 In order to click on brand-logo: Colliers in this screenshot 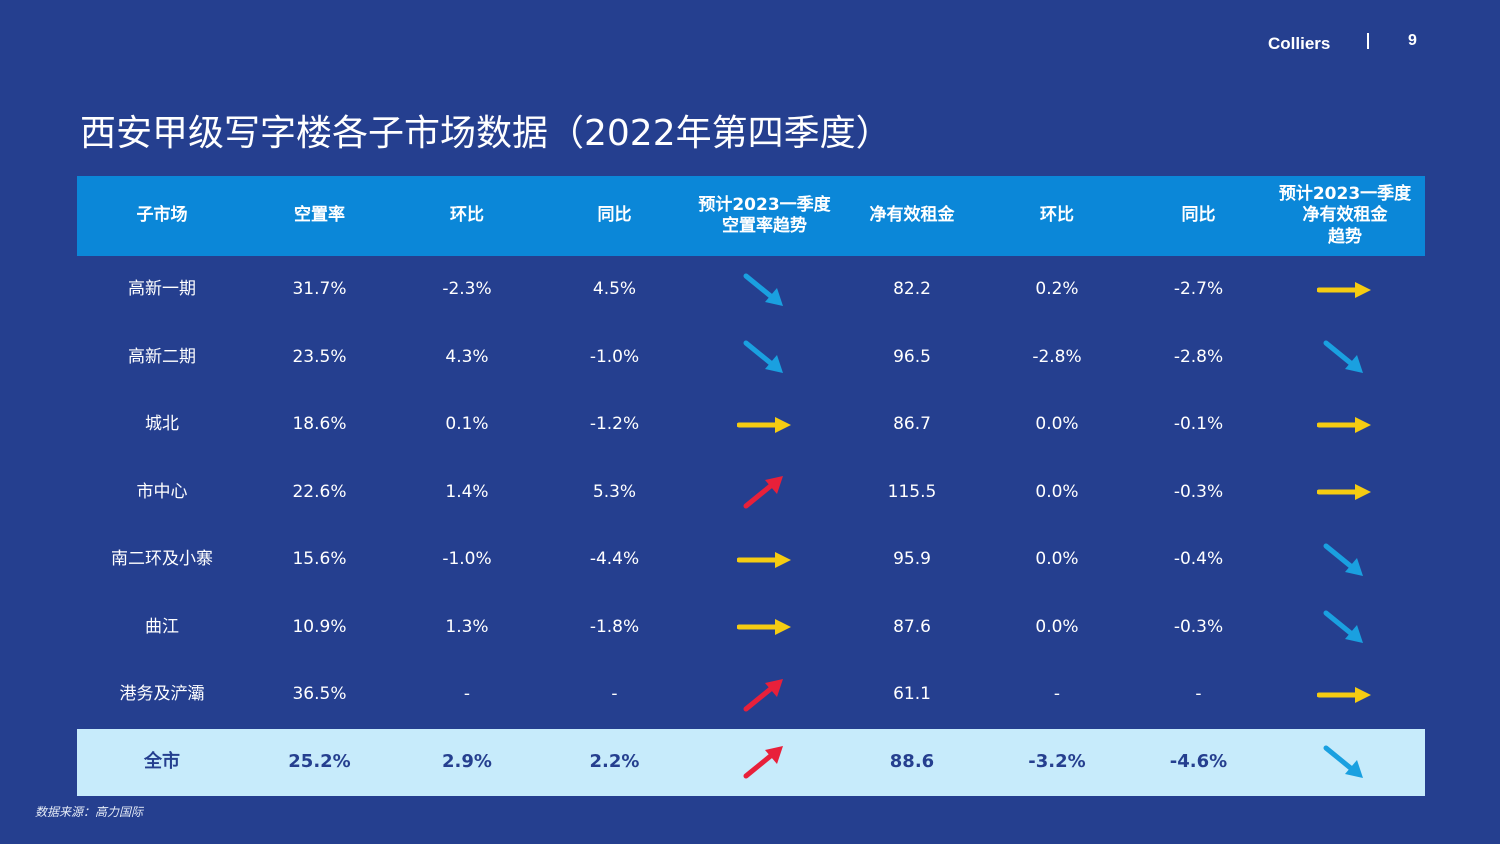, I will do `click(1299, 43)`.